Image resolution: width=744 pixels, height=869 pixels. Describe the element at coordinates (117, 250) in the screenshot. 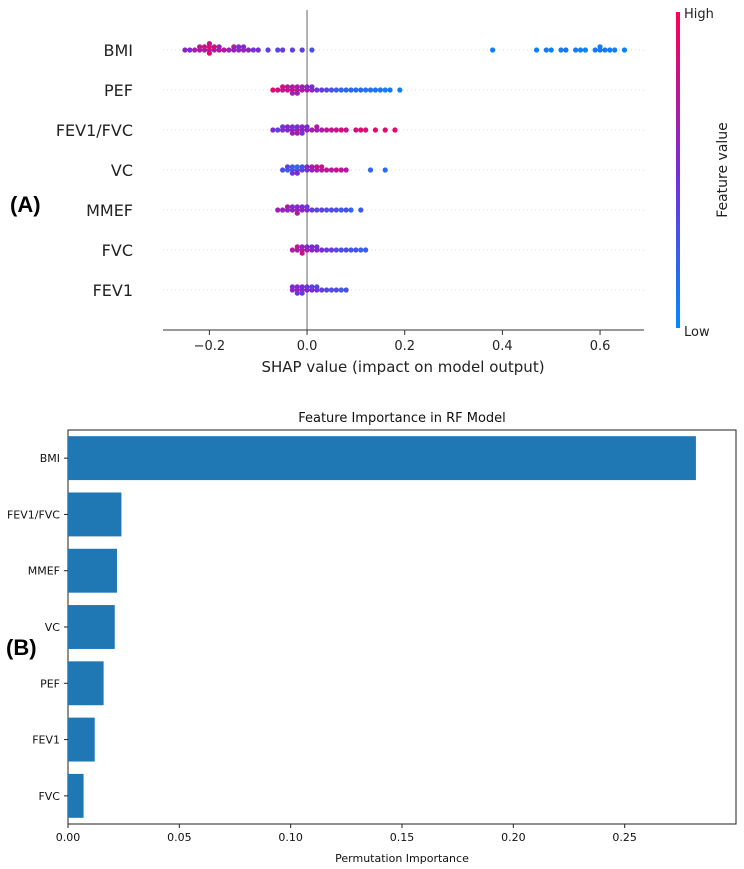

I see `shap-feature-label: FVC` at that location.